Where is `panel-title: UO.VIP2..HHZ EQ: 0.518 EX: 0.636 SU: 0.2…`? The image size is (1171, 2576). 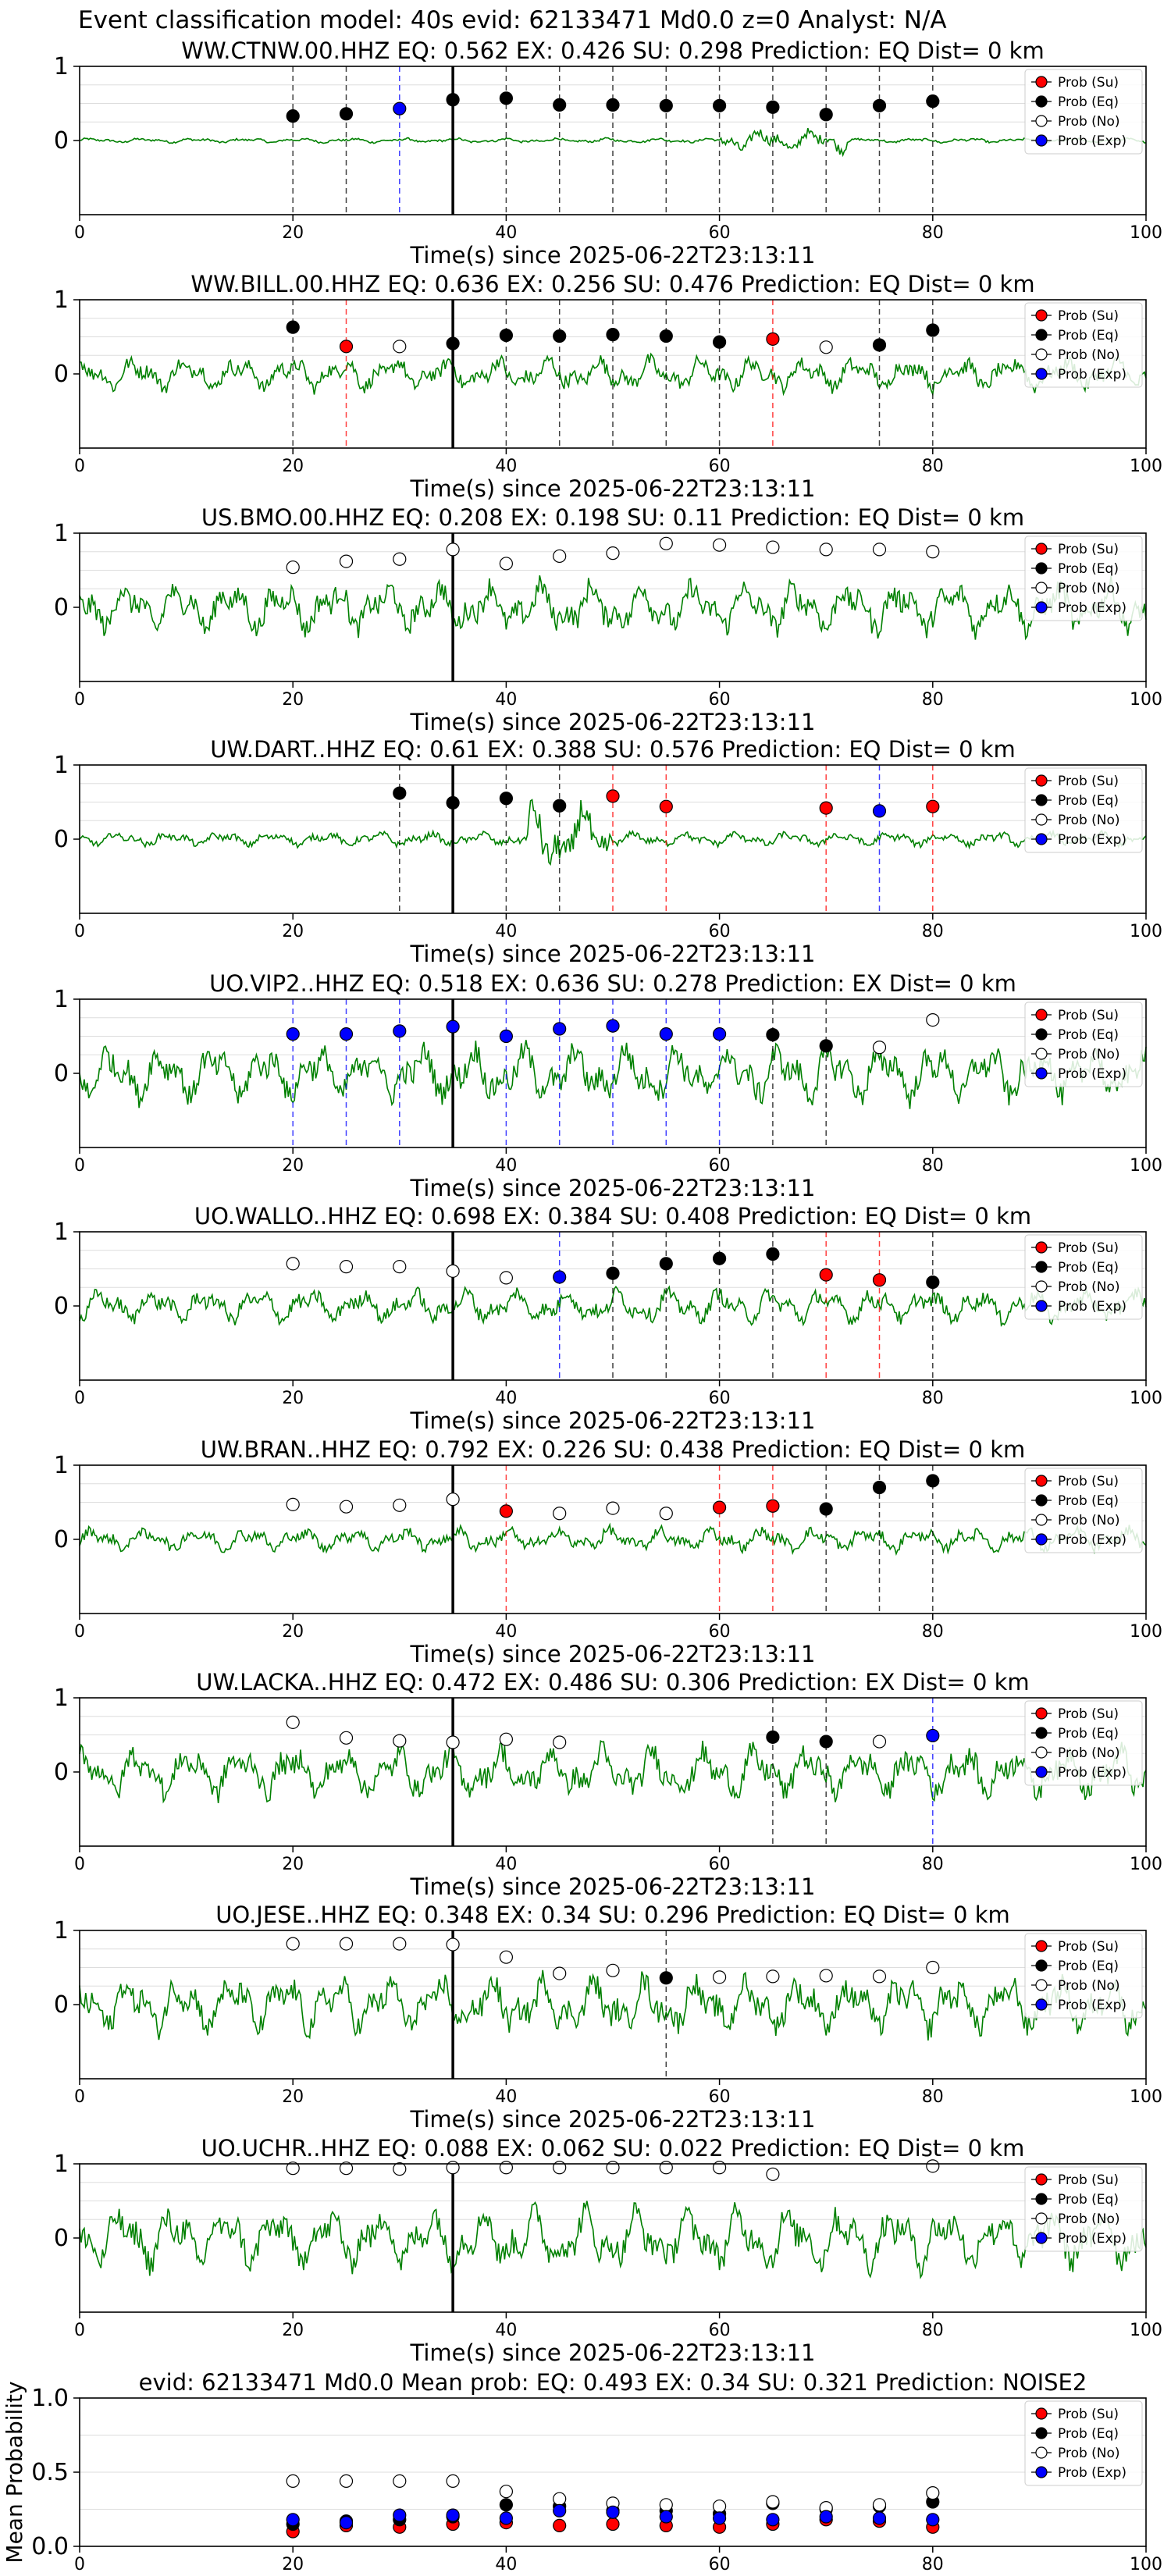 panel-title: UO.VIP2..HHZ EQ: 0.518 EX: 0.636 SU: 0.2… is located at coordinates (612, 983).